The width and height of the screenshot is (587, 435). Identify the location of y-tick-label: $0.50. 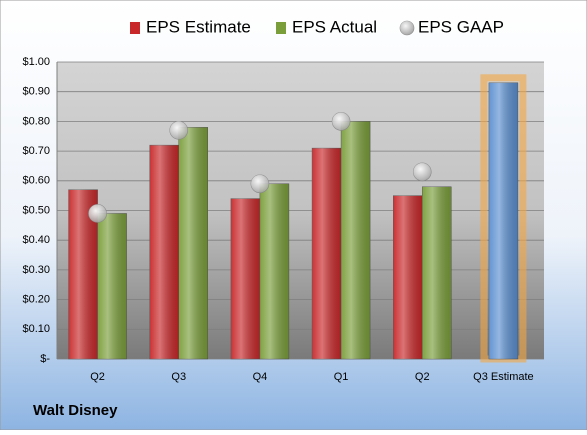
(36, 210).